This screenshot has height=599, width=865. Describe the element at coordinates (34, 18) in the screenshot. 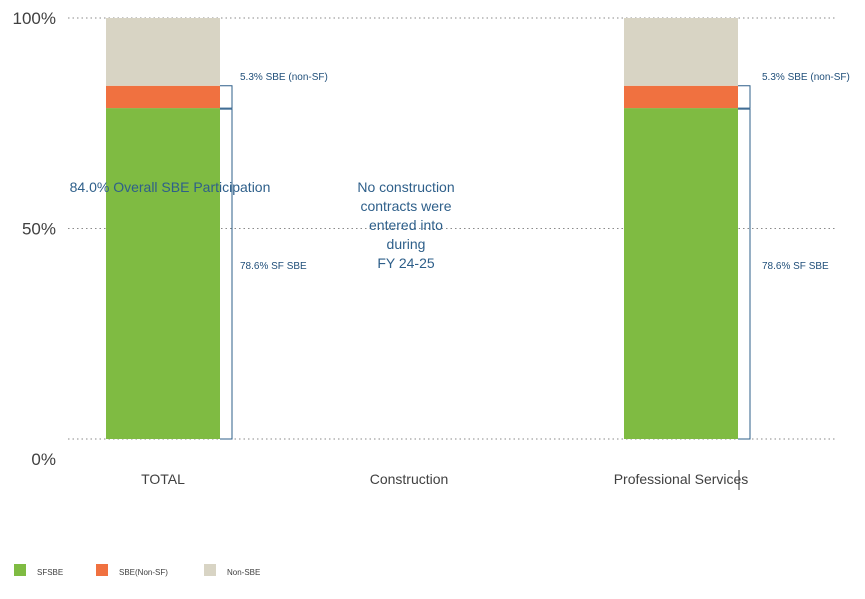

I see `y-tick-label: 100%` at that location.